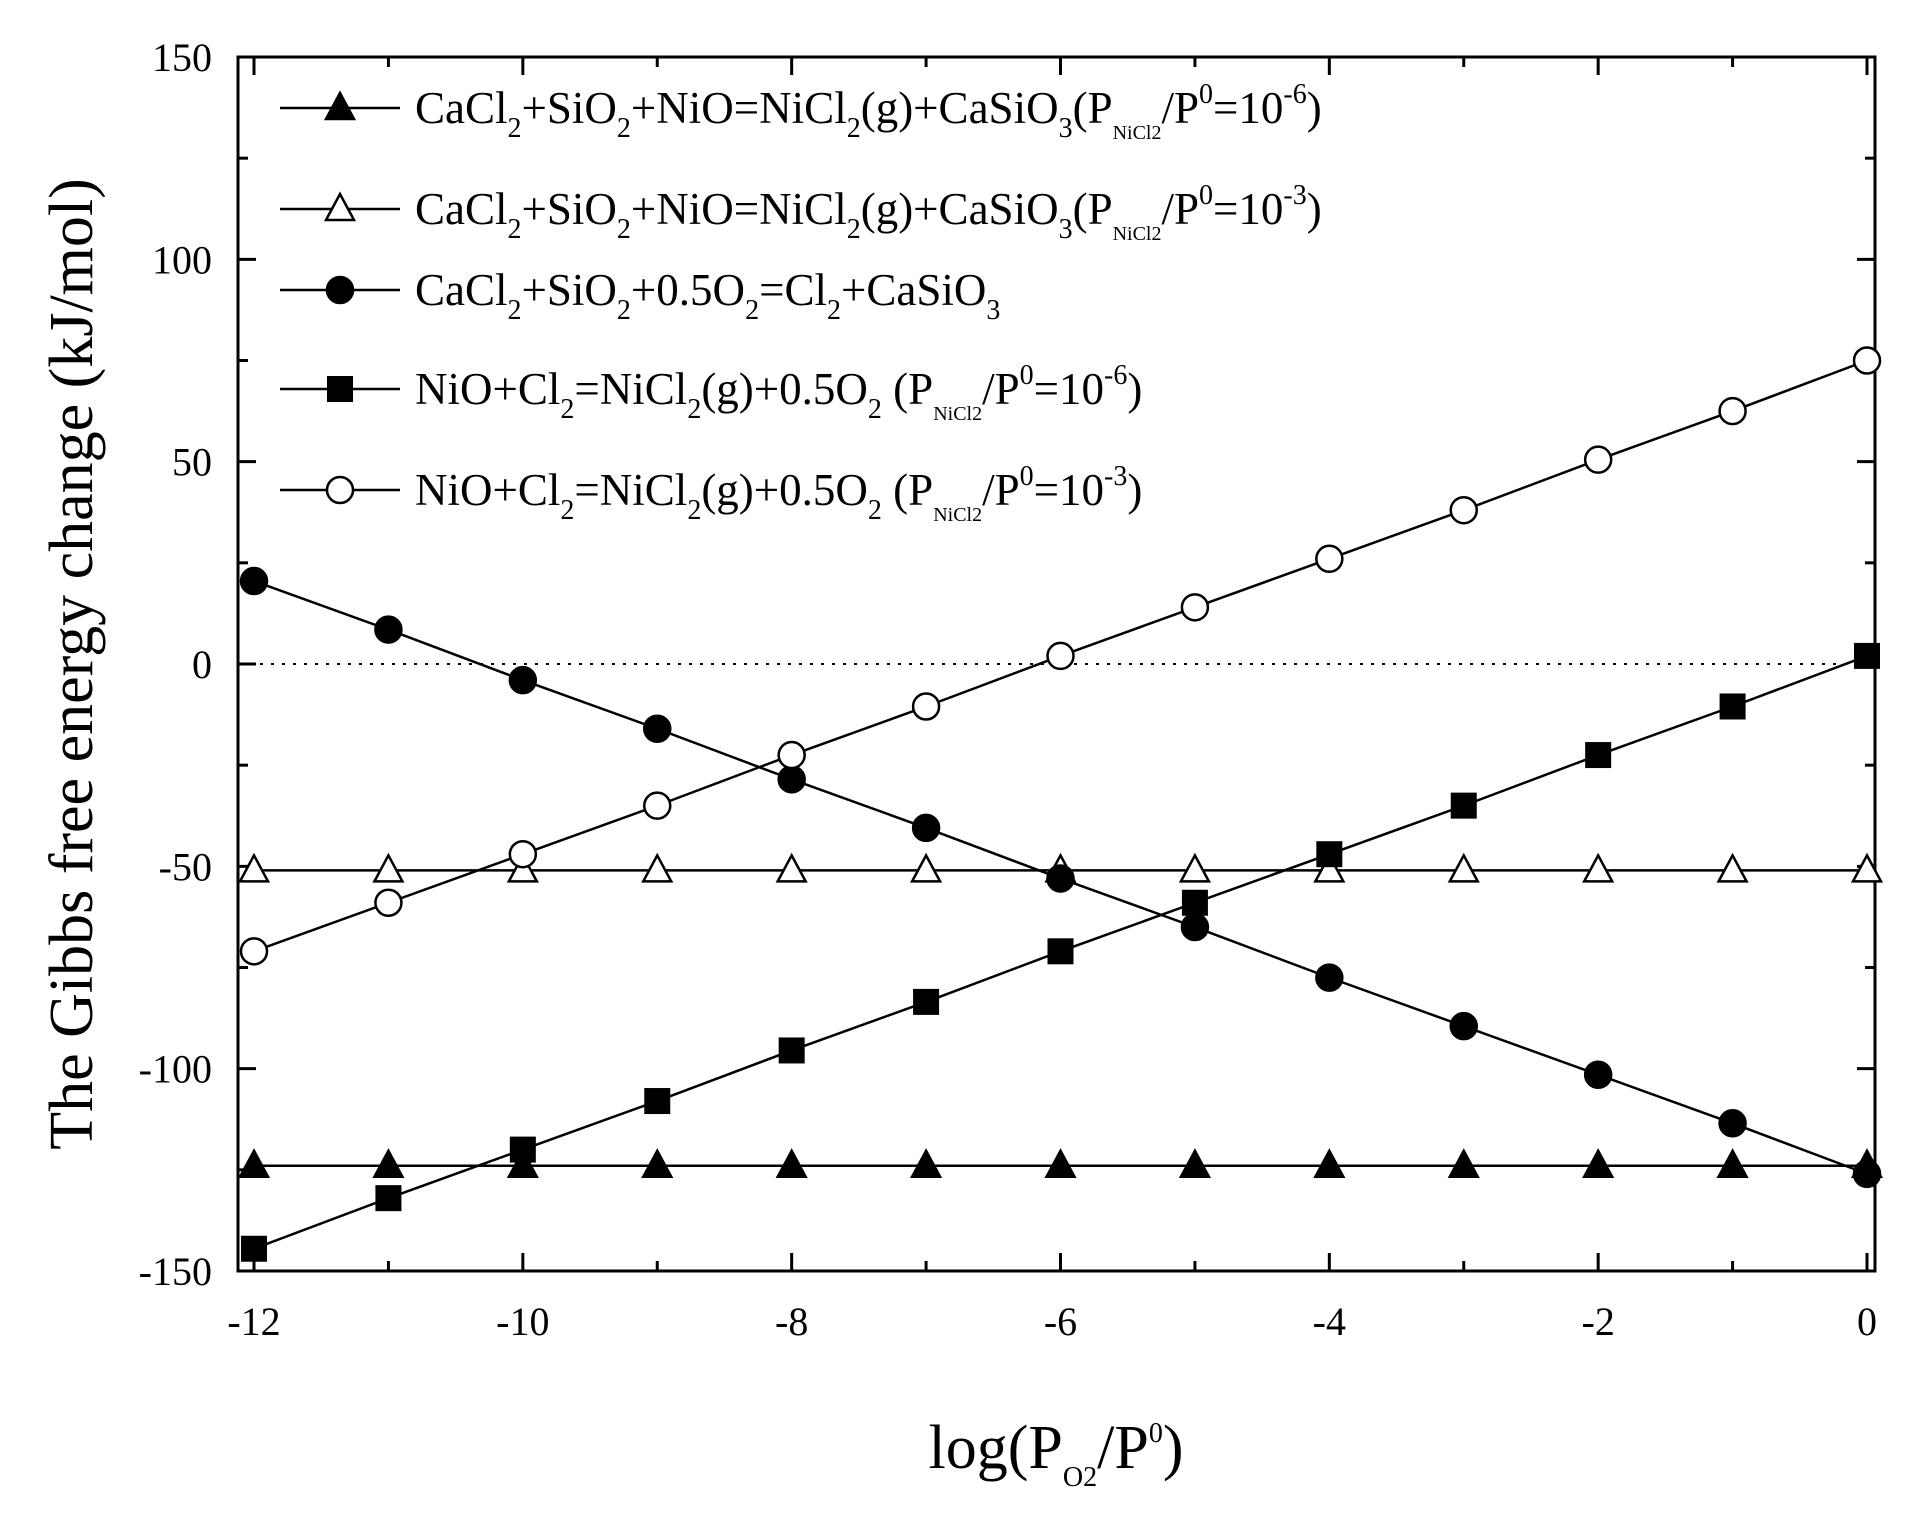 Image resolution: width=1914 pixels, height=1524 pixels. Describe the element at coordinates (1867, 1321) in the screenshot. I see `x-tick-label: 0` at that location.